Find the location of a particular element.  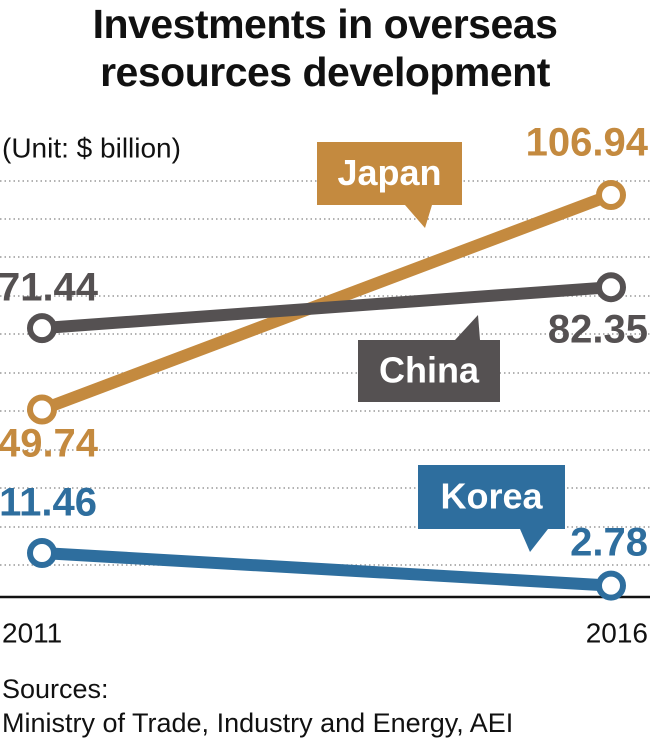

value-label: 106.94 is located at coordinates (587, 143).